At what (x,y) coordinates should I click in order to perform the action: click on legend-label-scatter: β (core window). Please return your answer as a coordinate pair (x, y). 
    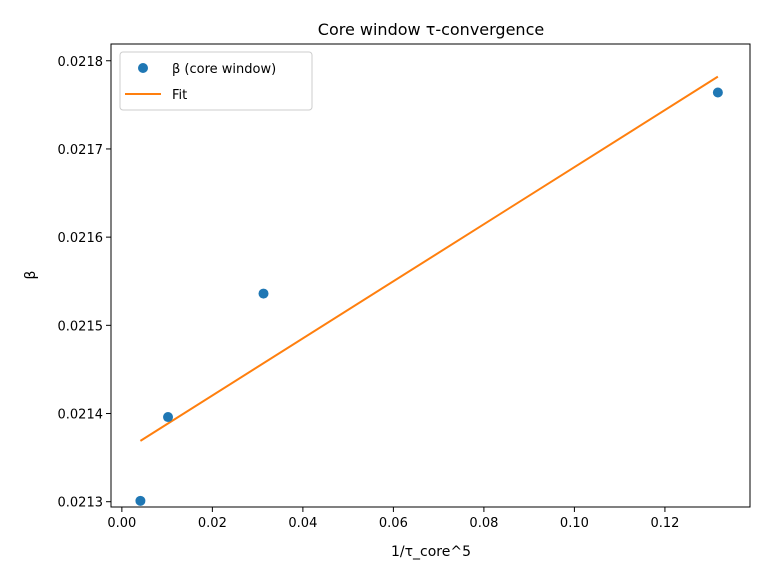
    Looking at the image, I should click on (224, 69).